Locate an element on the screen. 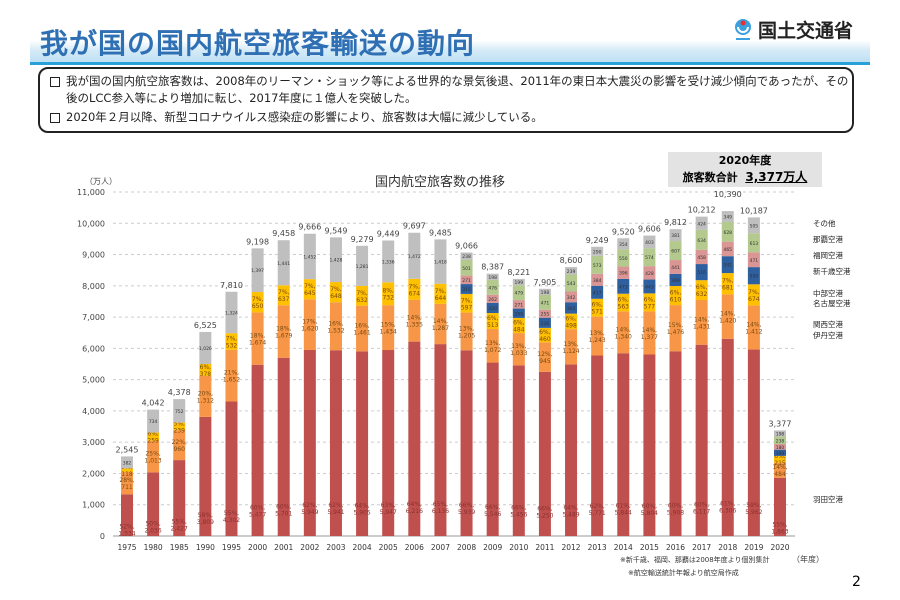 The height and width of the screenshot is (600, 900). legend-label: 名古屋空港 is located at coordinates (832, 303).